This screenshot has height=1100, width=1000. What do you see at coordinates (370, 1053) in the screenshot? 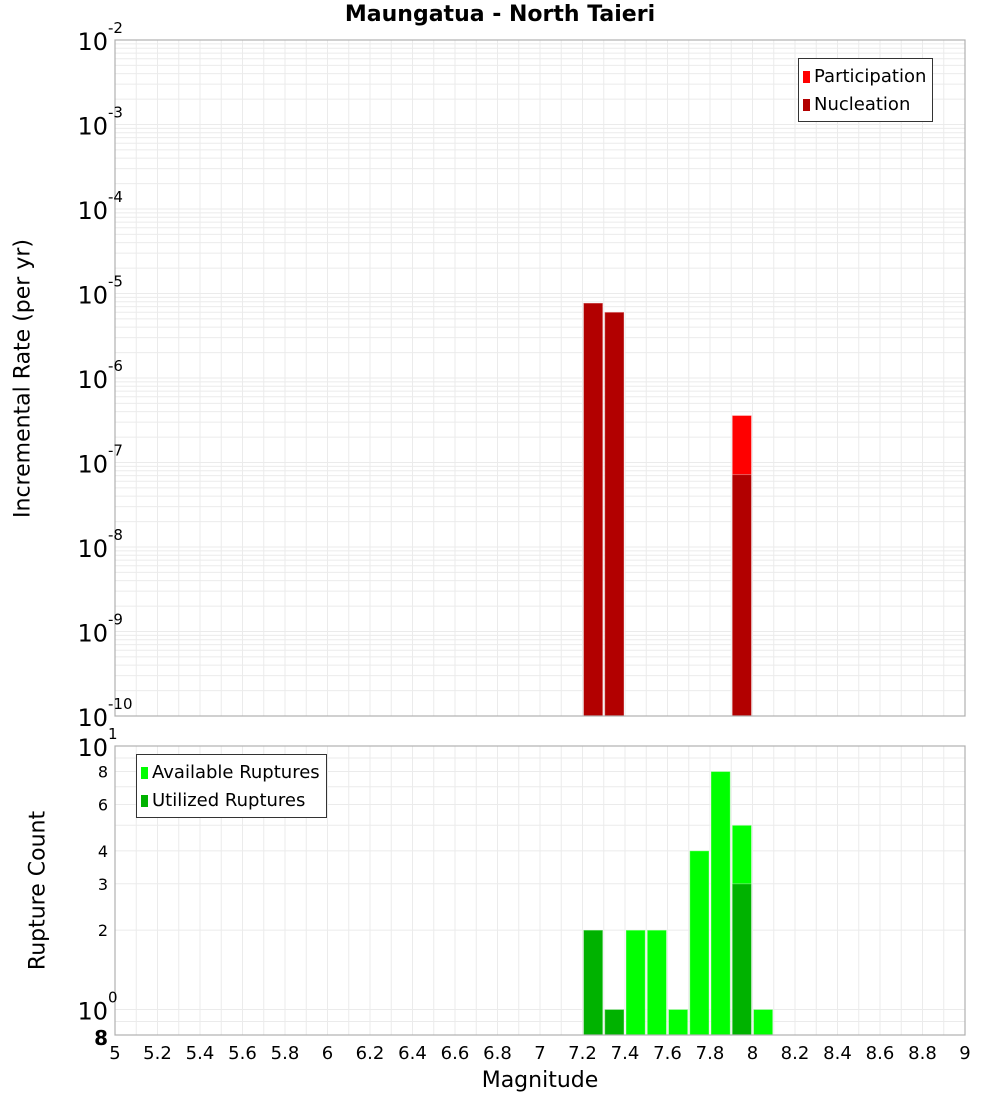
I see `svg-text: 6.2` at bounding box center [370, 1053].